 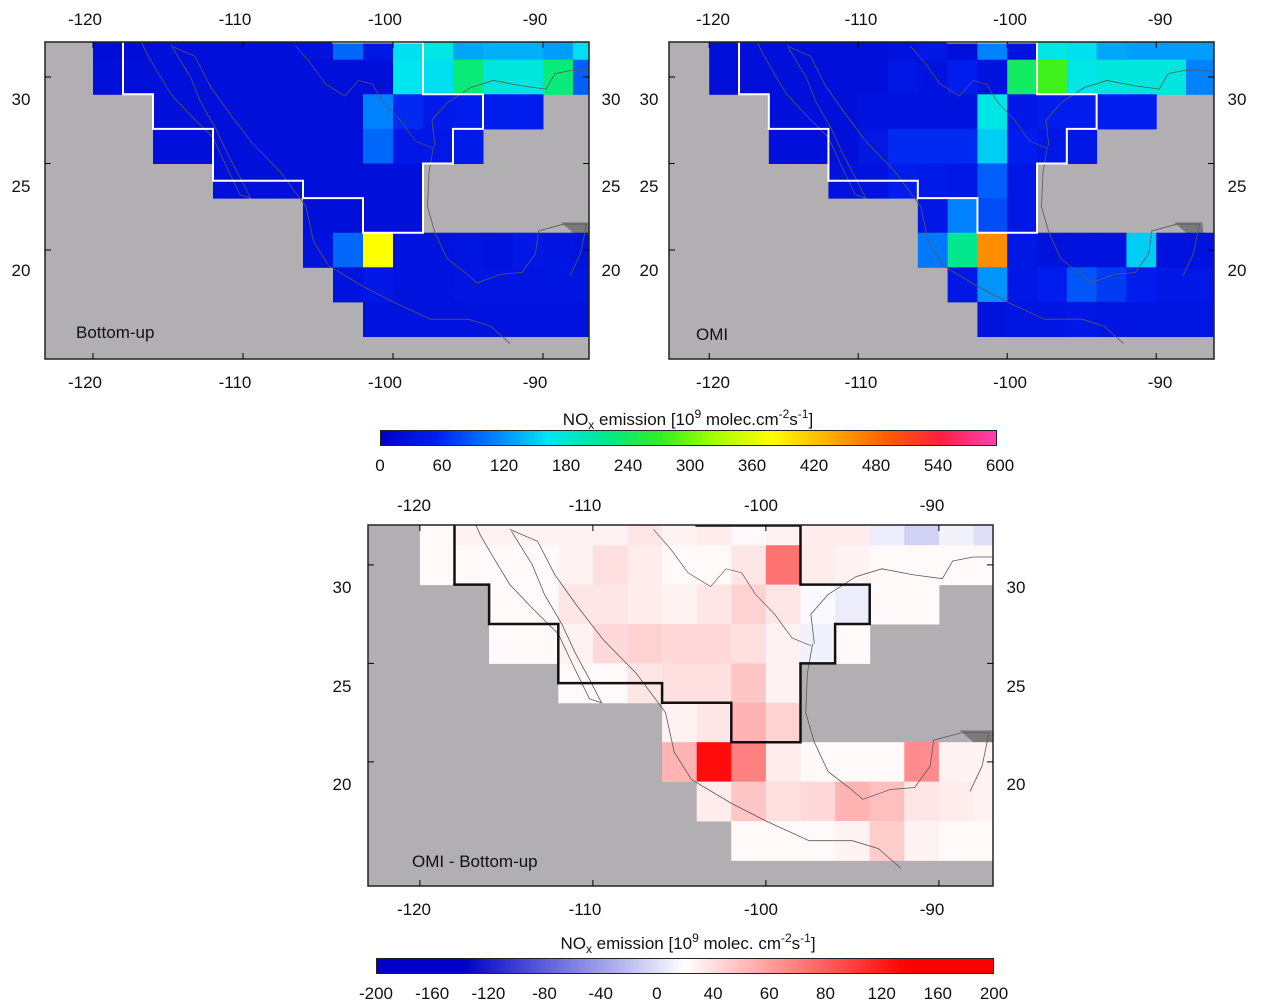 What do you see at coordinates (504, 465) in the screenshot?
I see `colorbar-tick-label: 120` at bounding box center [504, 465].